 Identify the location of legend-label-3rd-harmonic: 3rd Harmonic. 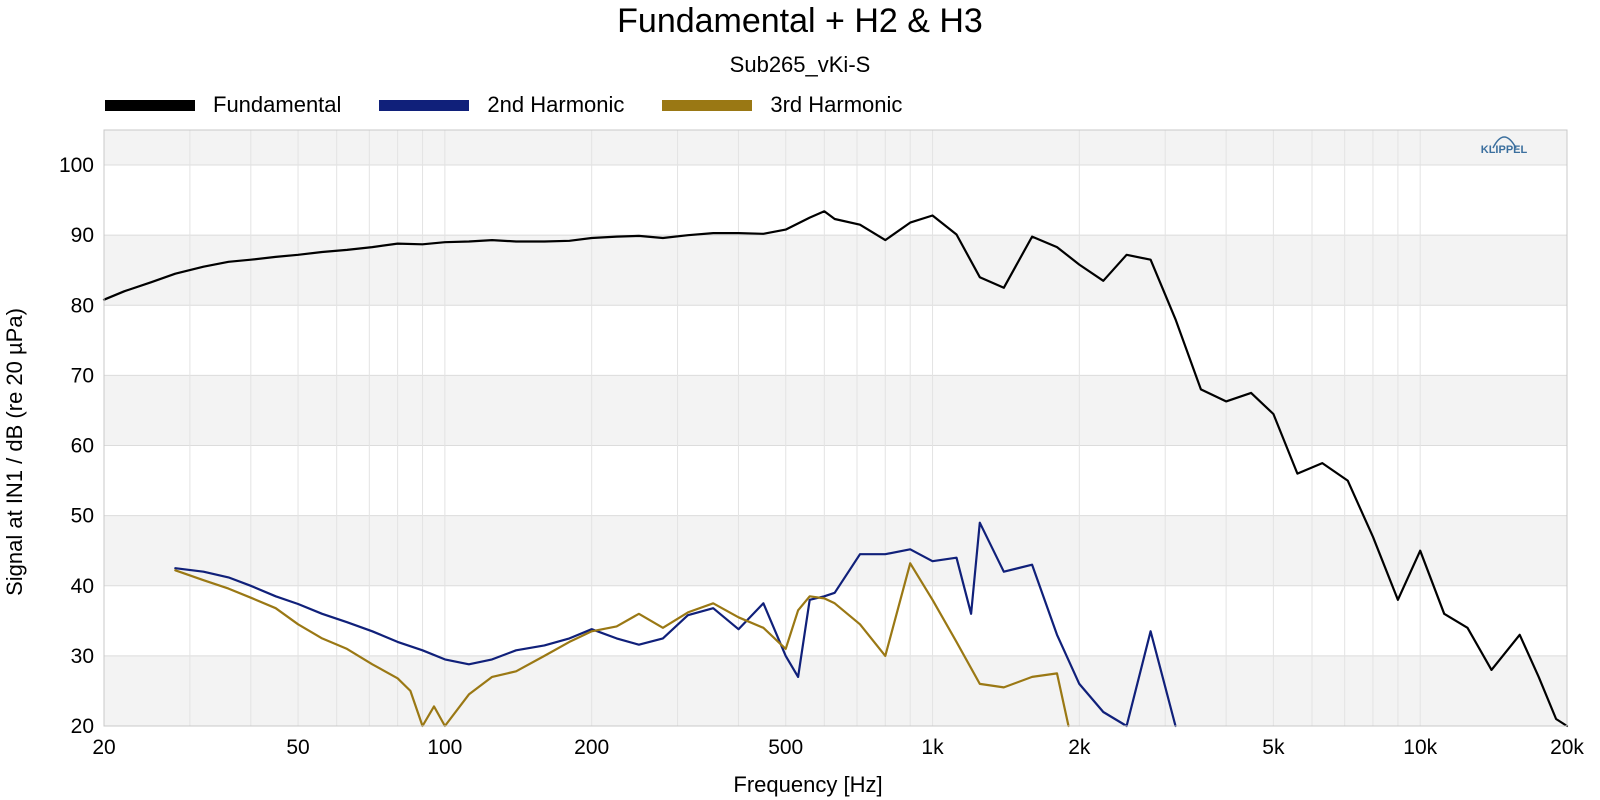
(836, 104).